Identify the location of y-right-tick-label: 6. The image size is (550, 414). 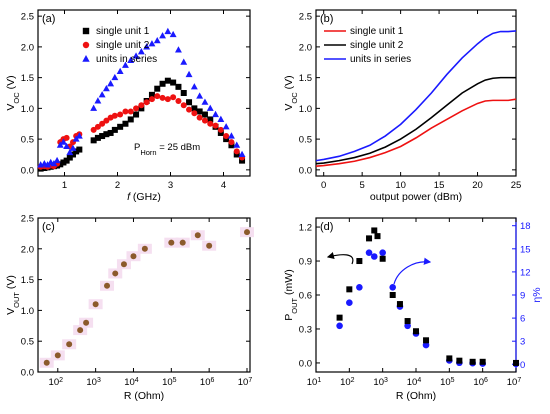
(522, 319).